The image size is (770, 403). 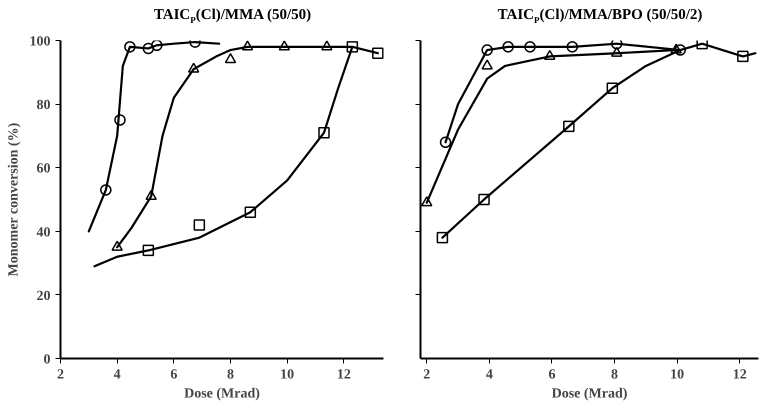 I want to click on y-tick-label: 0, so click(x=47, y=360).